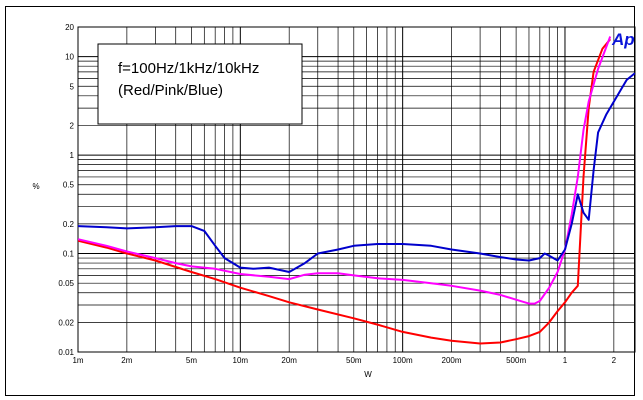 The image size is (643, 400). Describe the element at coordinates (69, 185) in the screenshot. I see `y-tick-label: 0.5` at that location.